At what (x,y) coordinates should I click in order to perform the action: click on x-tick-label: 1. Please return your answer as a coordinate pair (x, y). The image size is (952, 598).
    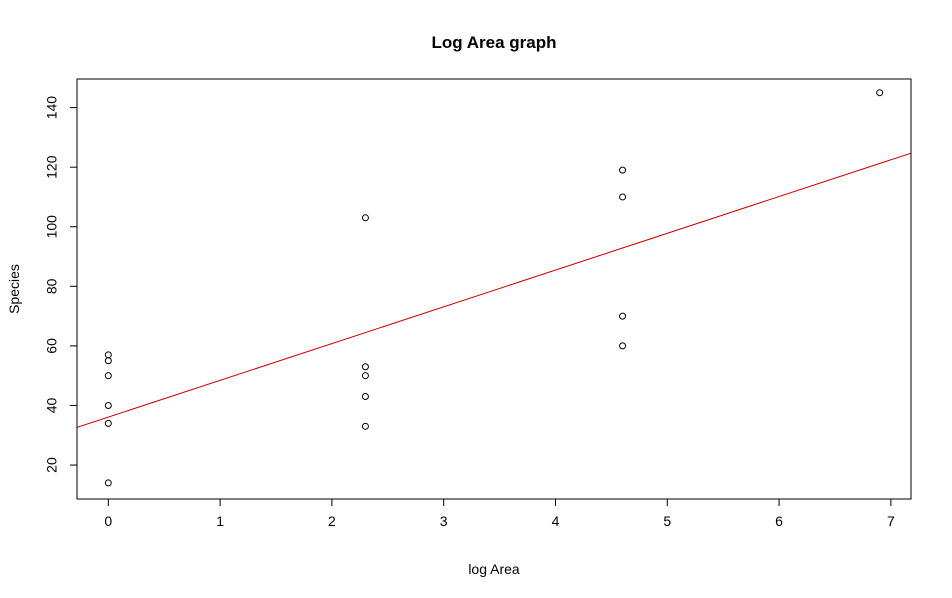
    Looking at the image, I should click on (220, 521).